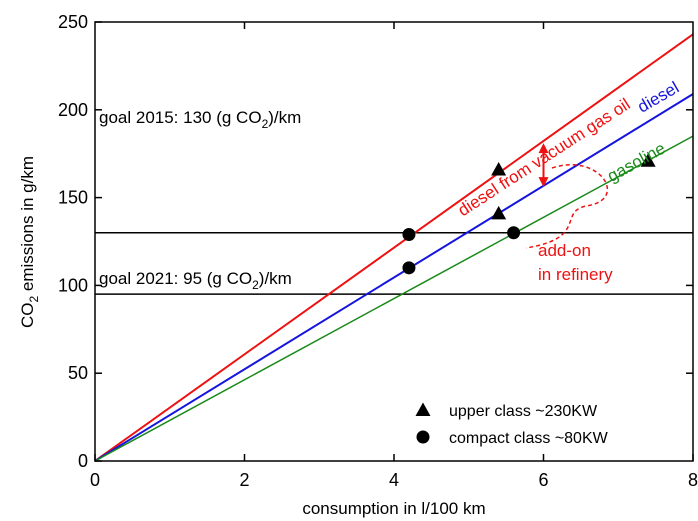  I want to click on x-tick-label-6: 6, so click(543, 480).